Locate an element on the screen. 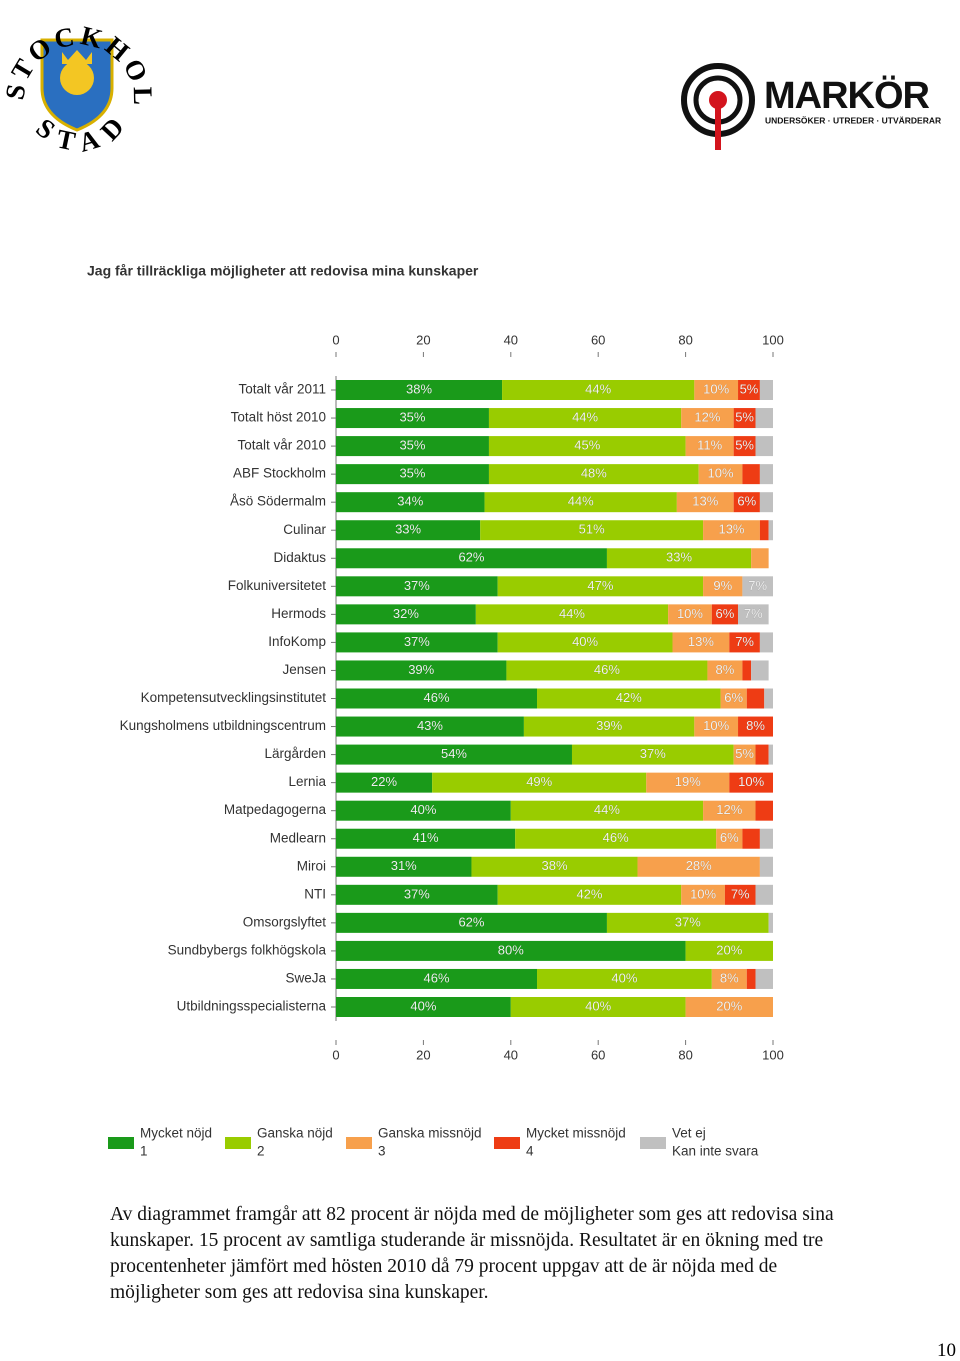 The height and width of the screenshot is (1361, 960). y-tick-label: Matpedagogerna is located at coordinates (275, 809).